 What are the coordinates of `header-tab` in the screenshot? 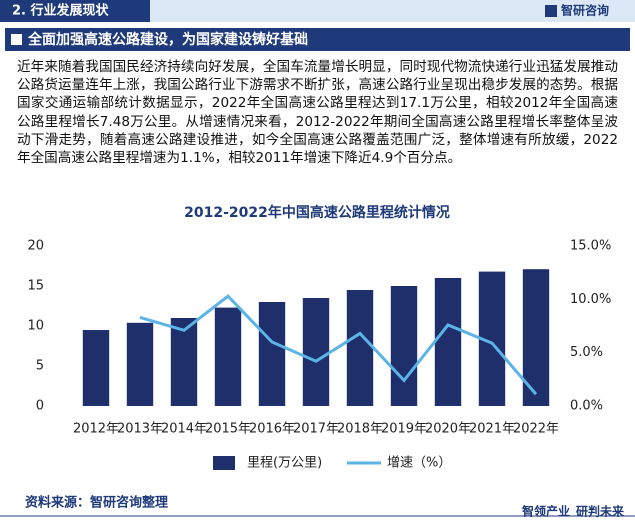 It's located at (75, 11).